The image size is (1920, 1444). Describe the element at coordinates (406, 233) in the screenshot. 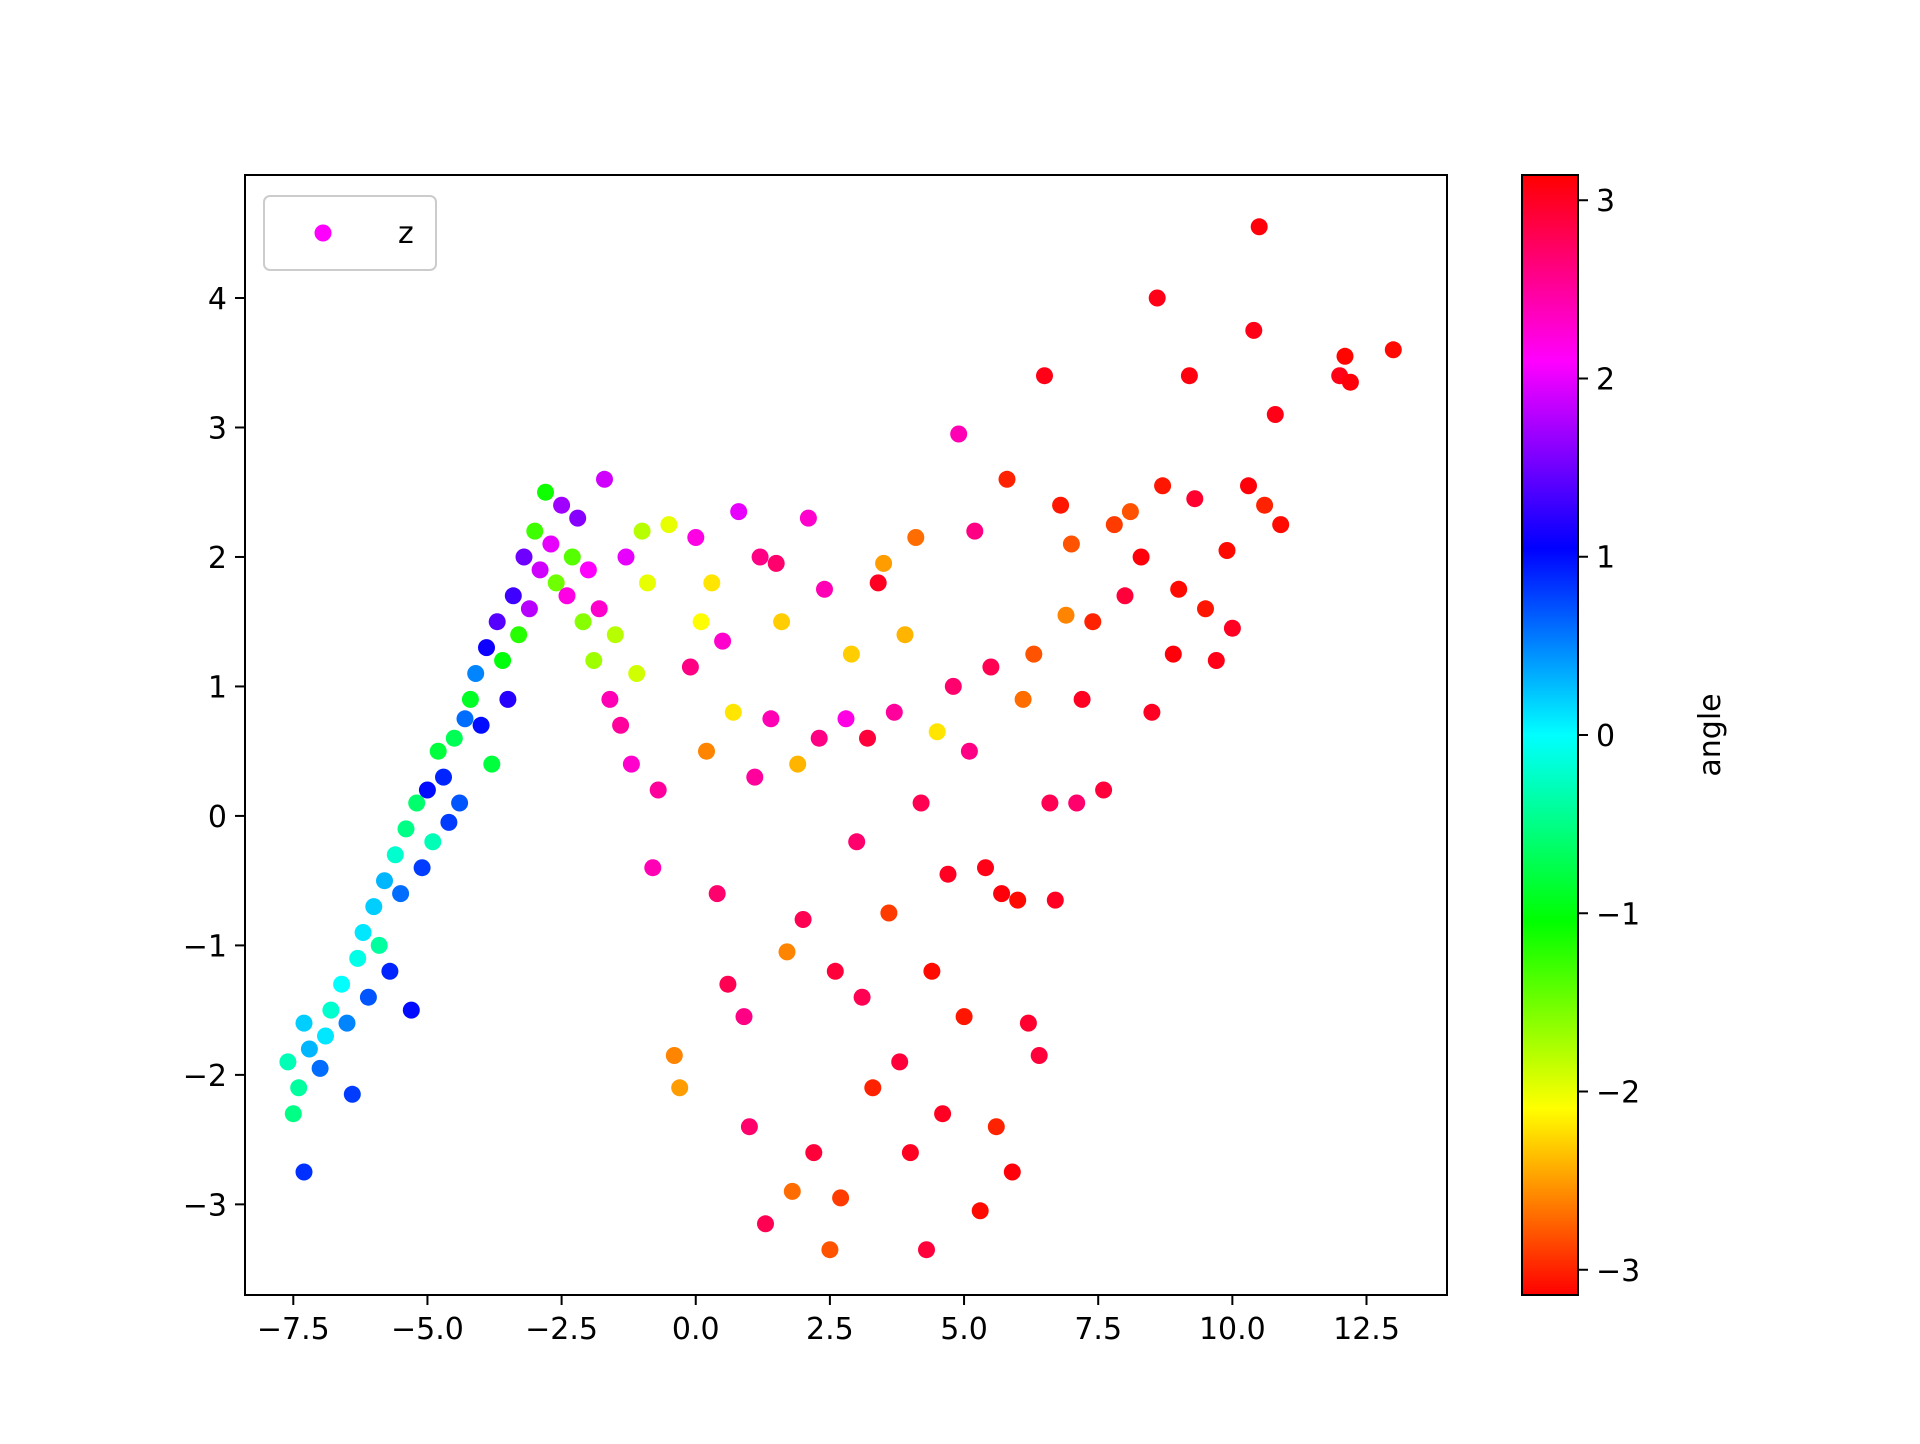

I see `legend-label: z` at that location.